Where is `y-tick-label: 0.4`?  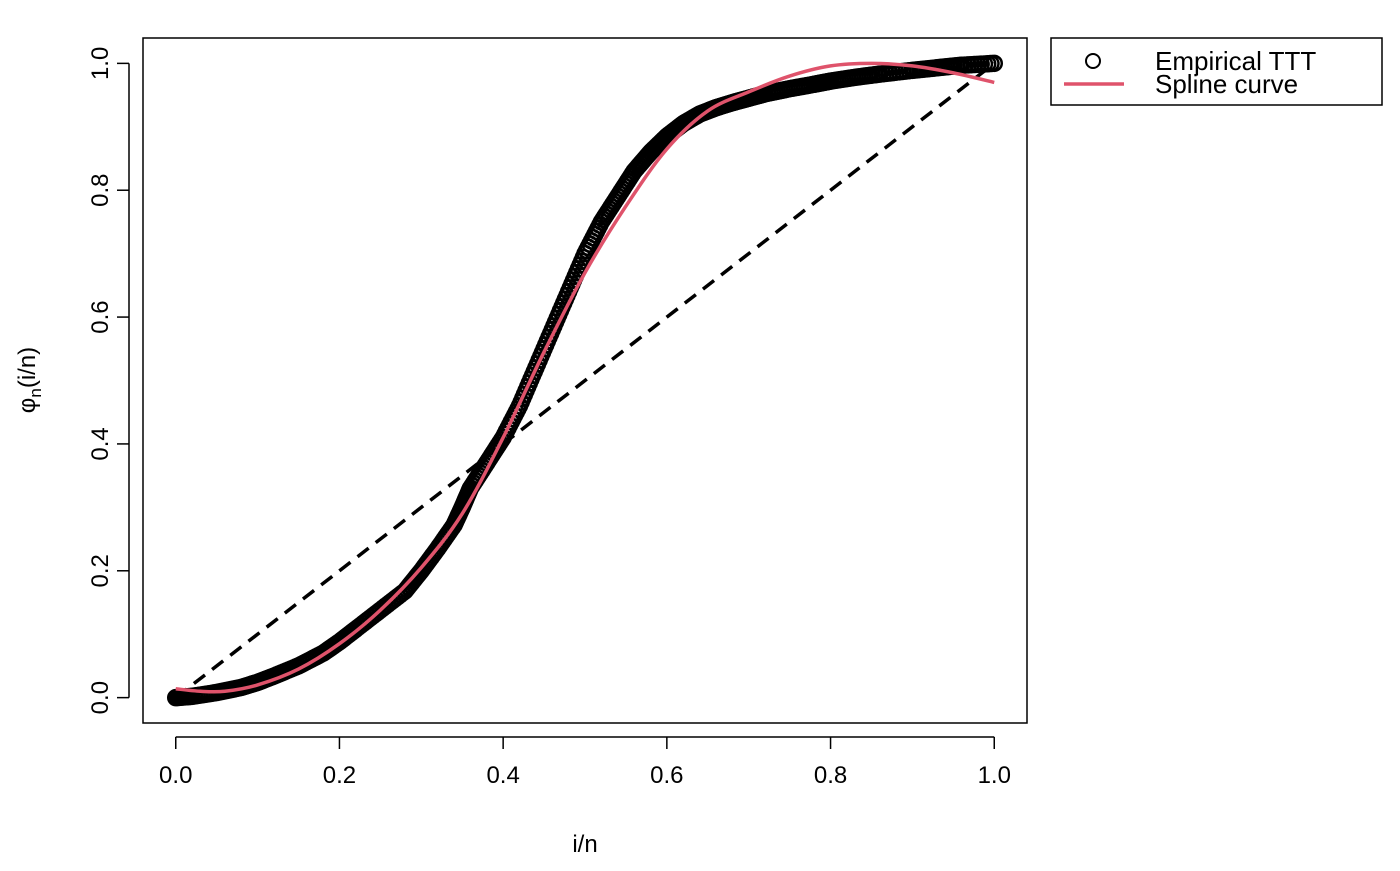 y-tick-label: 0.4 is located at coordinates (100, 443).